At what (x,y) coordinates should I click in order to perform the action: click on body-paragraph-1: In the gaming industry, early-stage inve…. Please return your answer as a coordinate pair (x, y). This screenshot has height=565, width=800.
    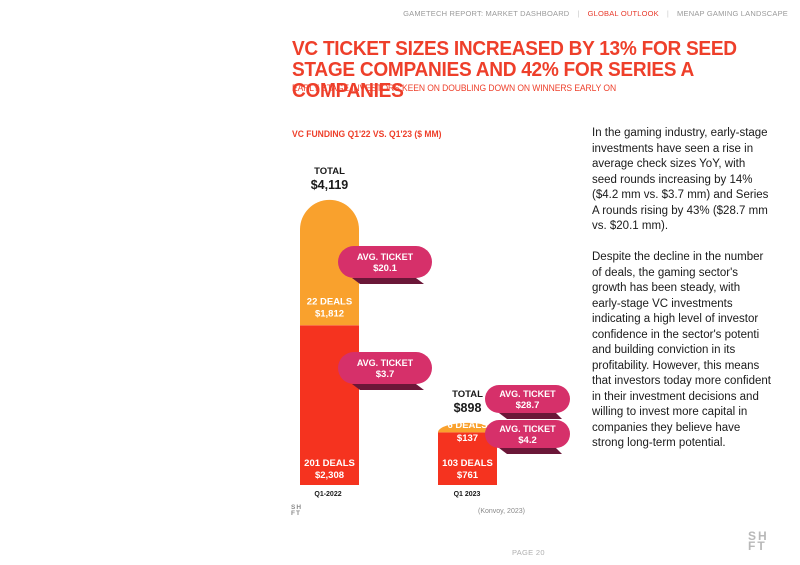
    Looking at the image, I should click on (680, 179).